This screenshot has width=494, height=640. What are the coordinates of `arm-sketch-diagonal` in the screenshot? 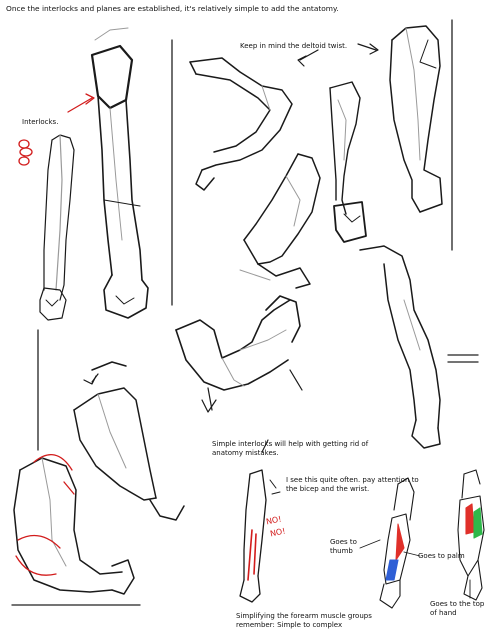 It's located at (280, 221).